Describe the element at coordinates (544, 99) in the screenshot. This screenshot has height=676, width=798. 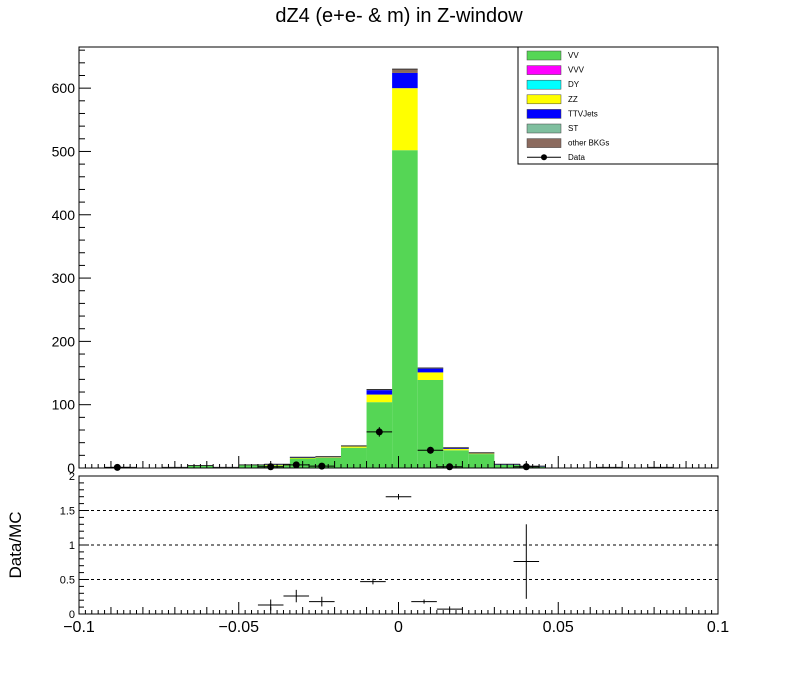
I see `legend-swatch-zz` at that location.